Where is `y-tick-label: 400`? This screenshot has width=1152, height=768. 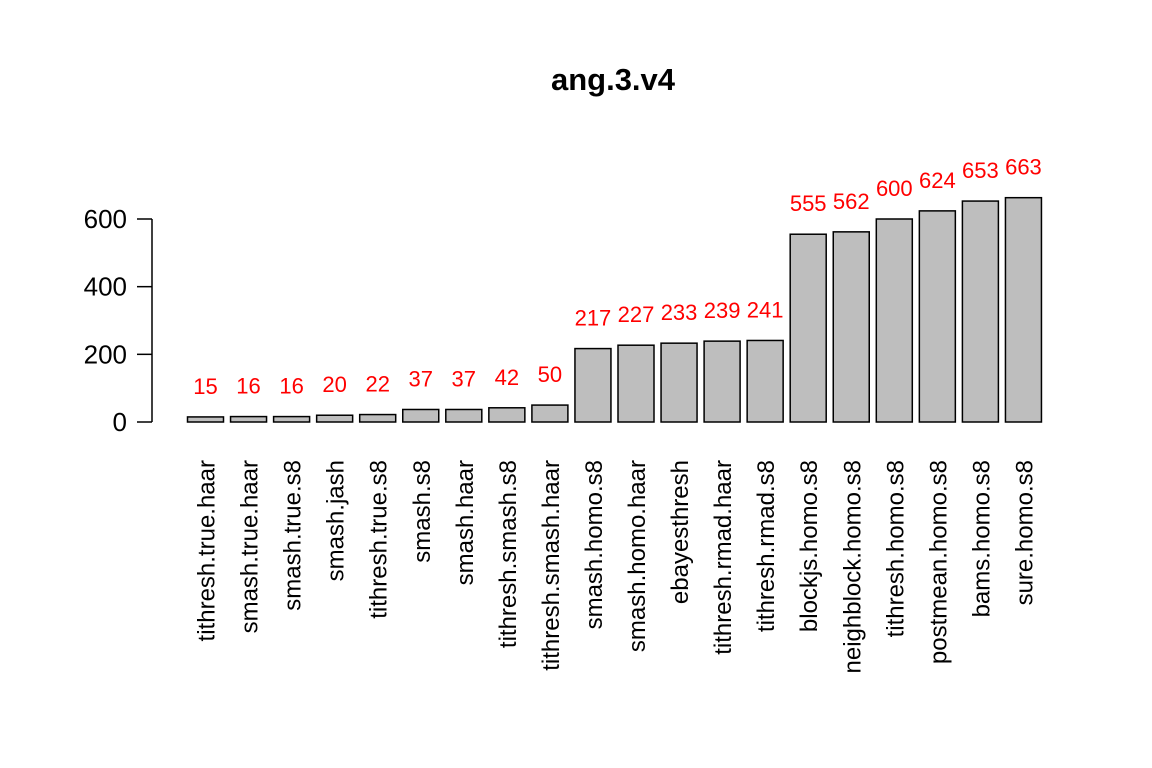 y-tick-label: 400 is located at coordinates (105, 287).